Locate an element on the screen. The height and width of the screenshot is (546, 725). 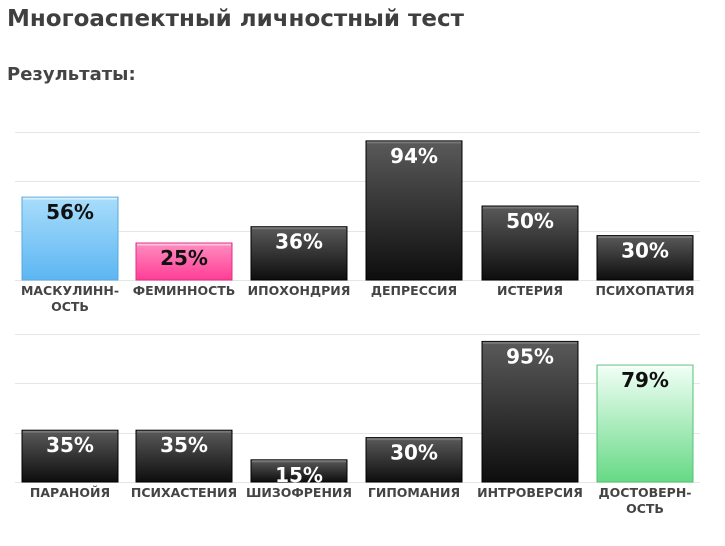
category-label: ИСТЕРИЯ is located at coordinates (530, 290).